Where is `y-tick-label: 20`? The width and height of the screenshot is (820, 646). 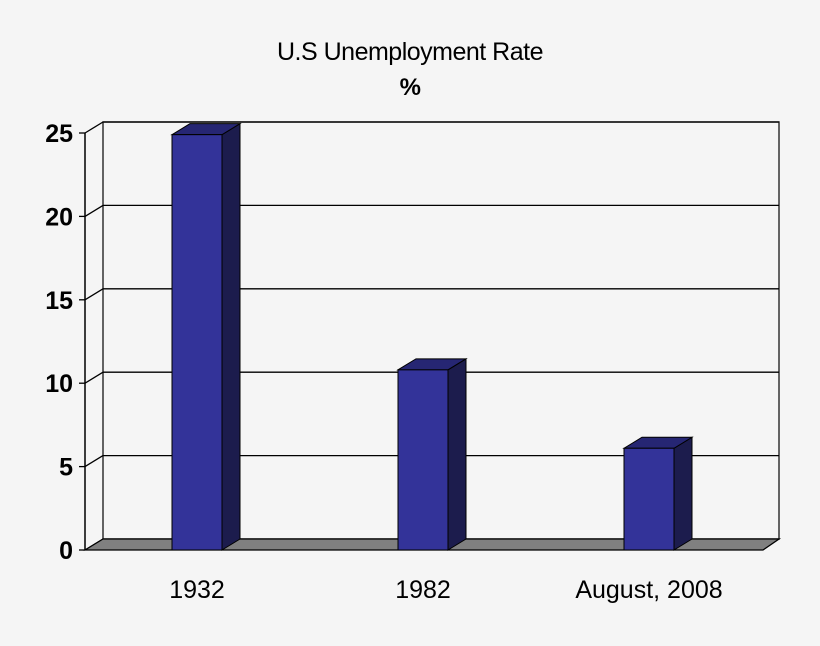
y-tick-label: 20 is located at coordinates (59, 217).